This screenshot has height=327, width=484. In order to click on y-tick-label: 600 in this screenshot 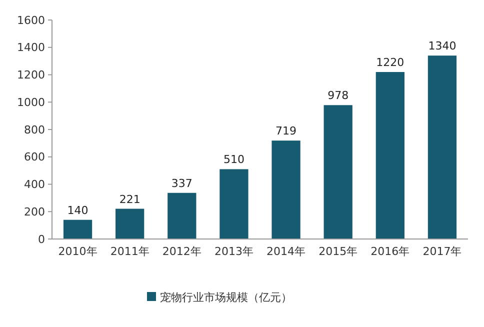, I will do `click(34, 157)`.